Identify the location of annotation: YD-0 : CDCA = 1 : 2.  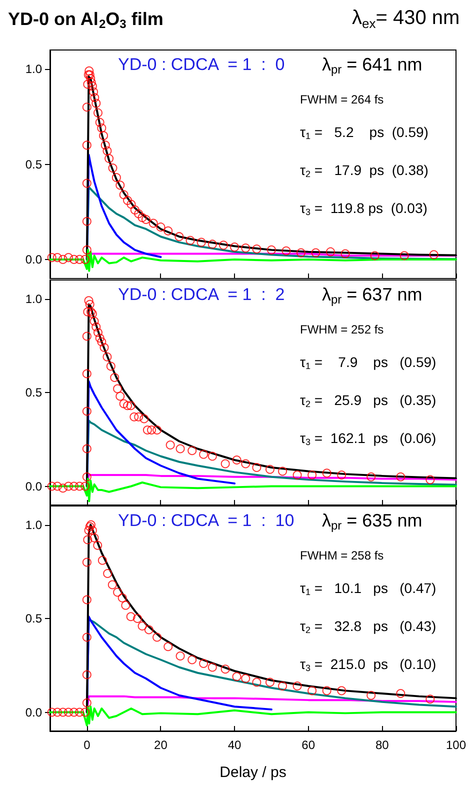
(201, 294).